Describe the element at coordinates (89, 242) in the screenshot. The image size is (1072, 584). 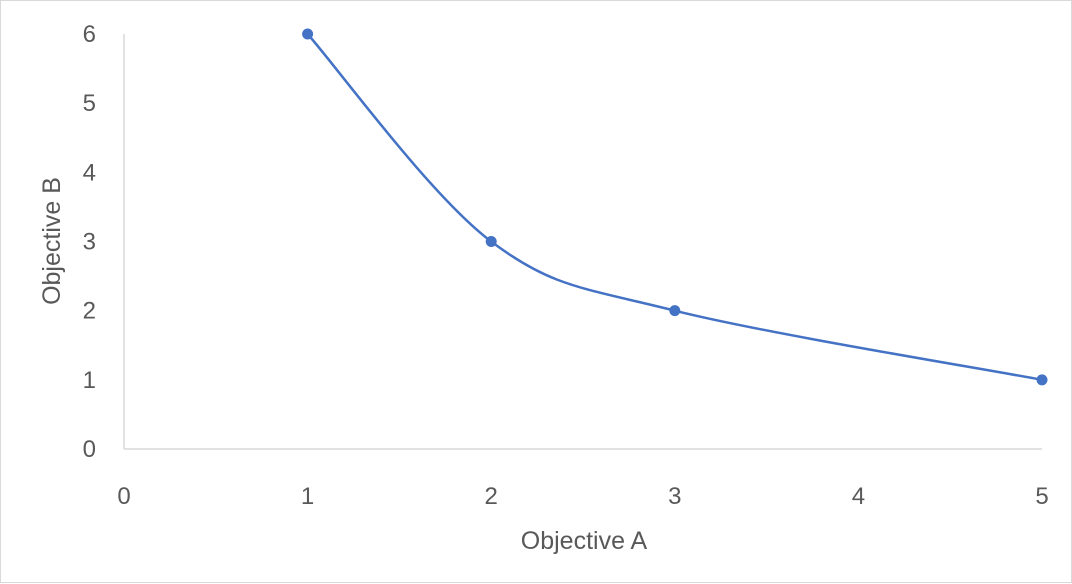
I see `y-tick-label: 3` at that location.